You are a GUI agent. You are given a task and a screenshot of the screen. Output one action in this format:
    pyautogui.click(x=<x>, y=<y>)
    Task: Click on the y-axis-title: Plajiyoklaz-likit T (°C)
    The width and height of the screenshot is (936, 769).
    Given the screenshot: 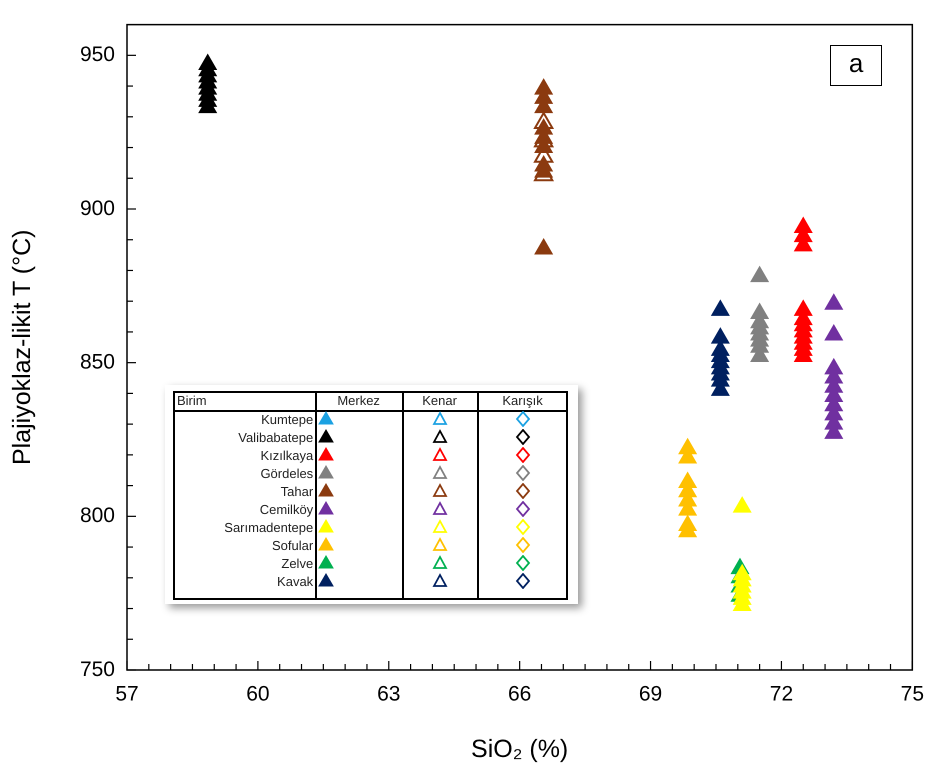 What is the action you would take?
    pyautogui.click(x=22, y=348)
    